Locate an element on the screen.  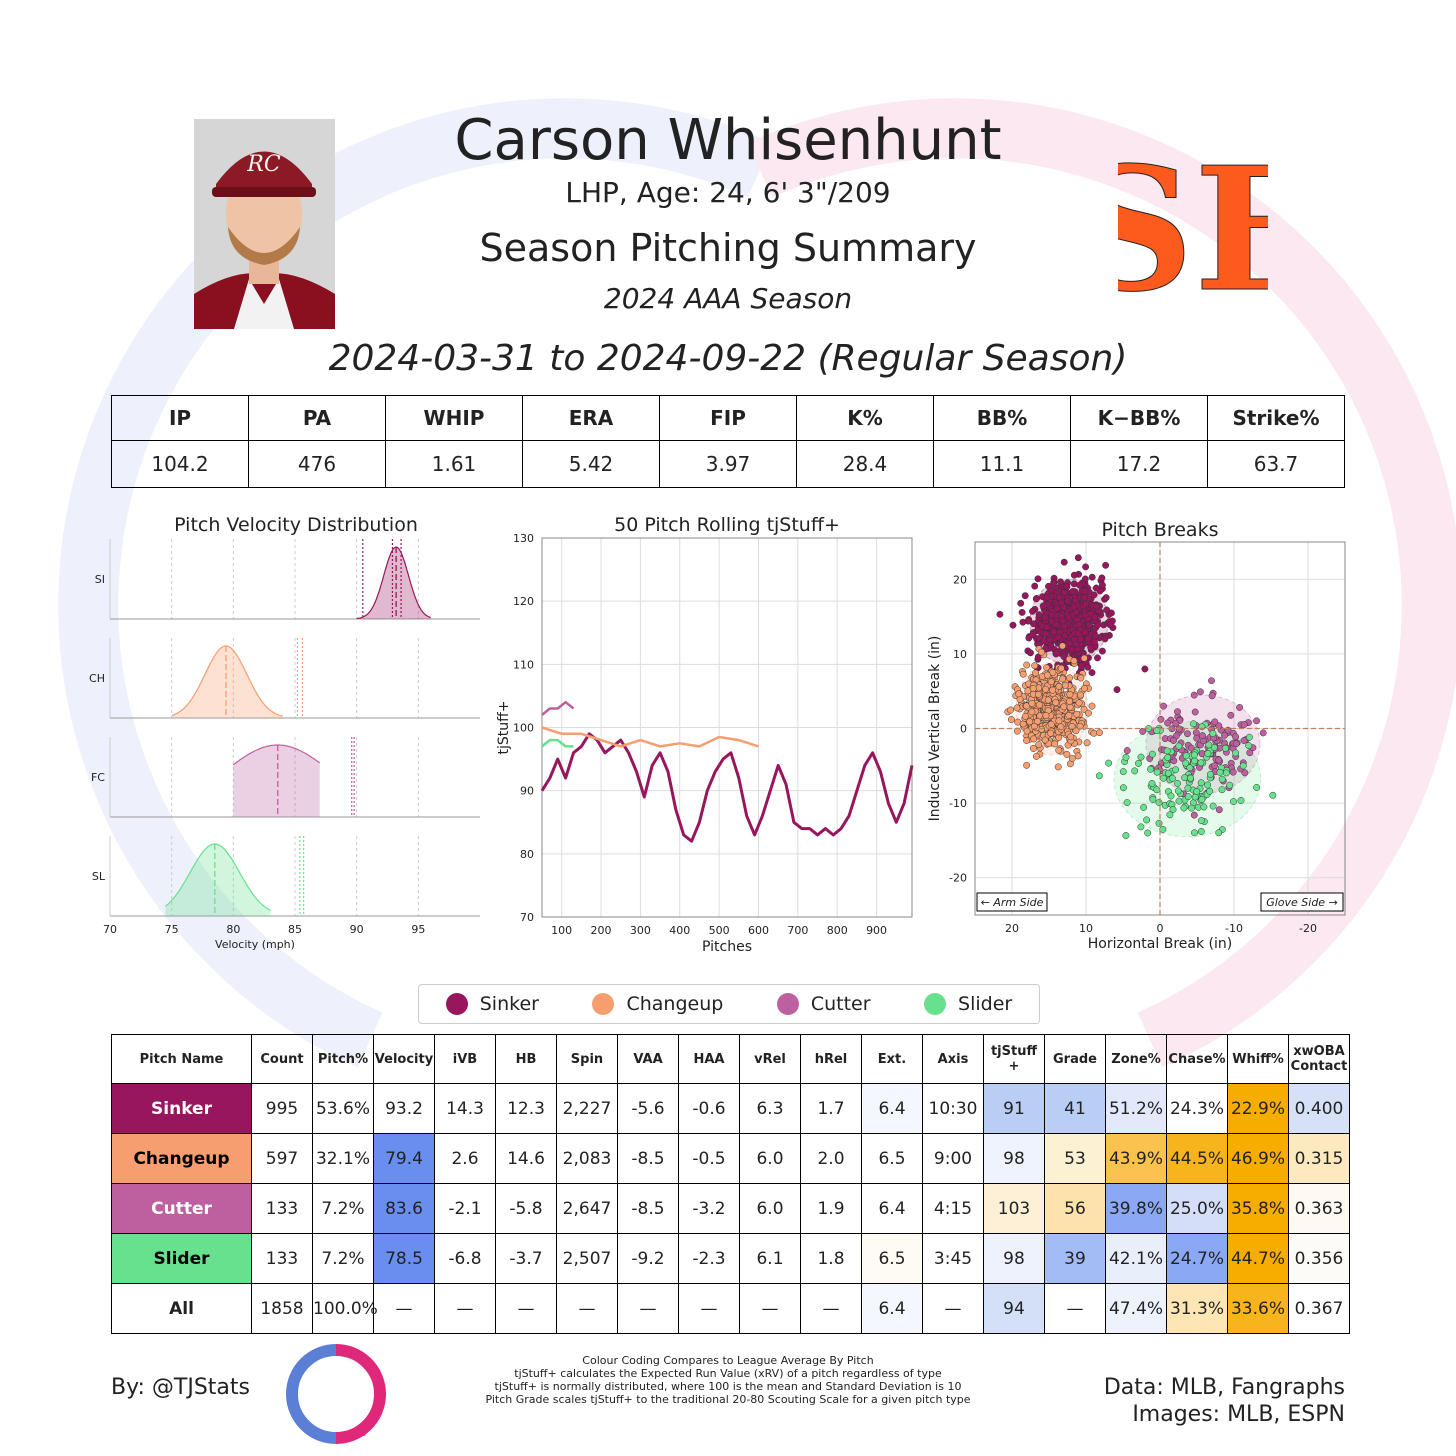
legend-dot-cutter is located at coordinates (787, 1004).